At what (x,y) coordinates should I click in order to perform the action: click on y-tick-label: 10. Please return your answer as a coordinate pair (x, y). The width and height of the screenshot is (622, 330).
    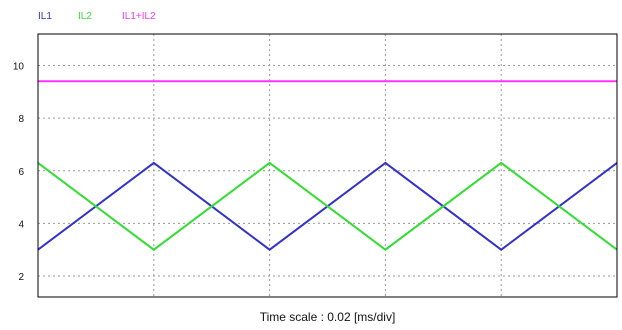
    Looking at the image, I should click on (19, 67).